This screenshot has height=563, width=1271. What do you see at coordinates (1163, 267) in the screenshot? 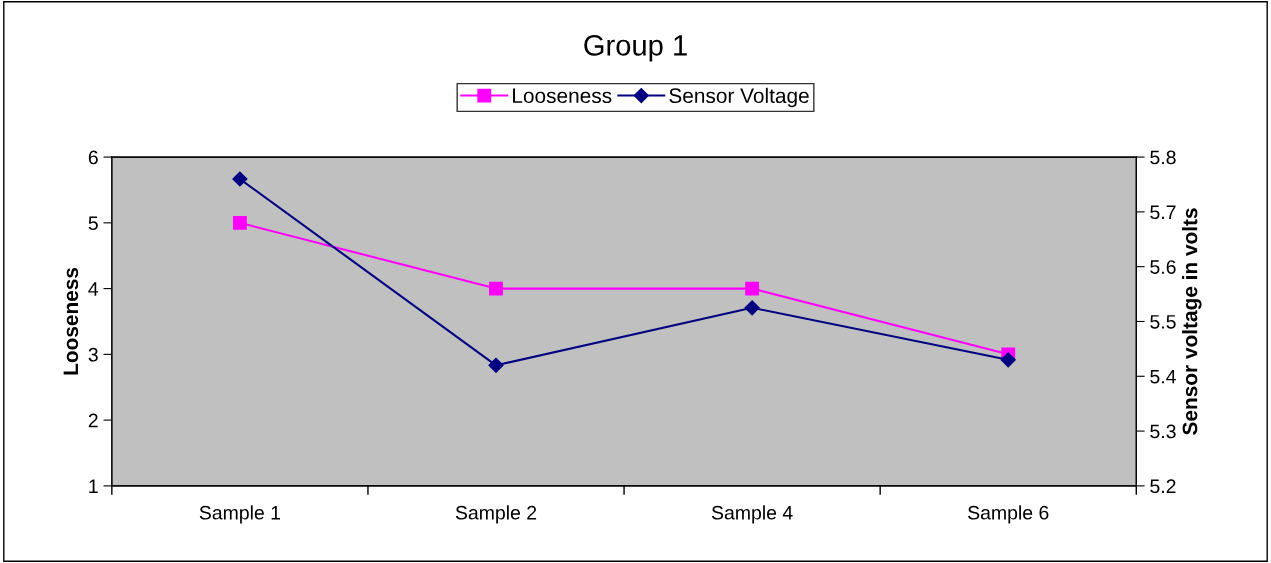
I see `y2-tick-label: 5.6` at bounding box center [1163, 267].